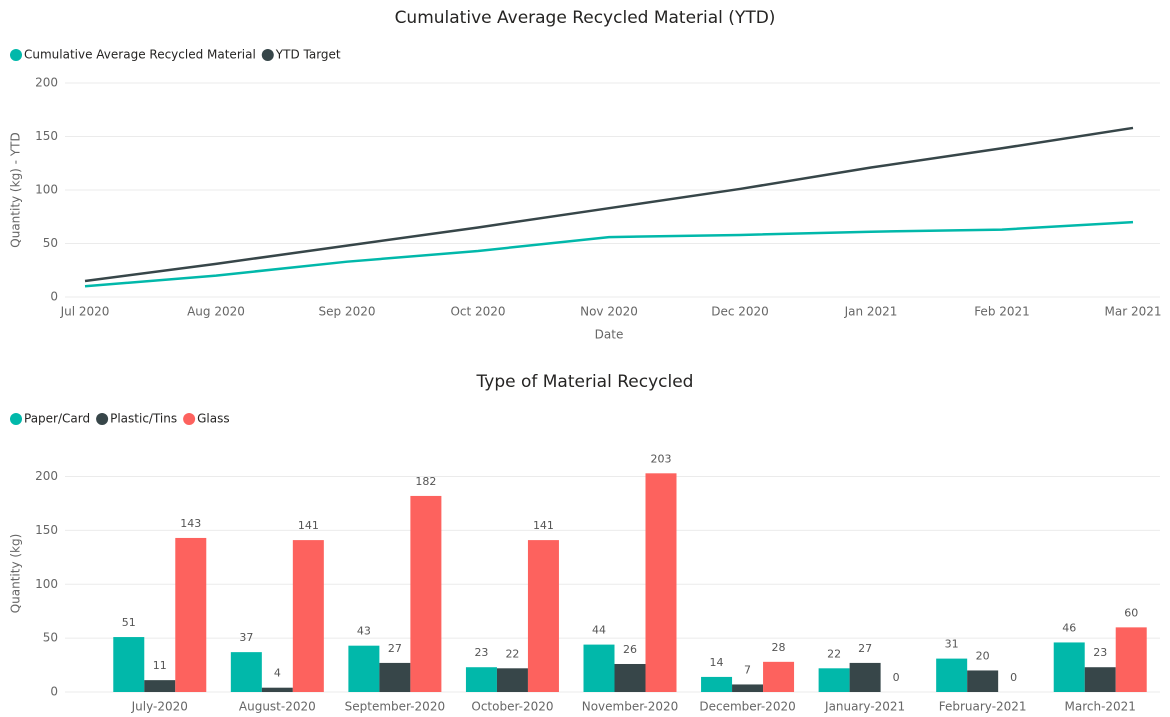  Describe the element at coordinates (1131, 612) in the screenshot. I see `data-label: 60` at that location.